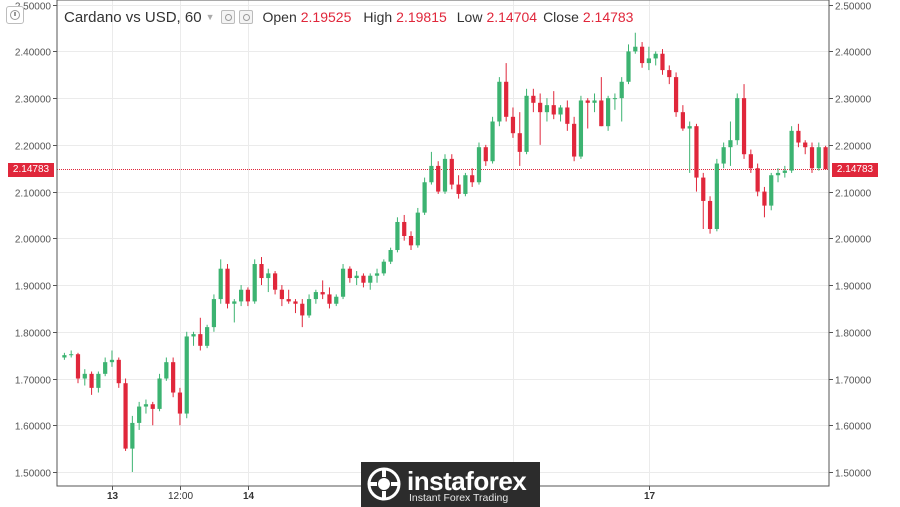  Describe the element at coordinates (33, 147) in the screenshot. I see `y-tick-label-left: 2.20000` at that location.